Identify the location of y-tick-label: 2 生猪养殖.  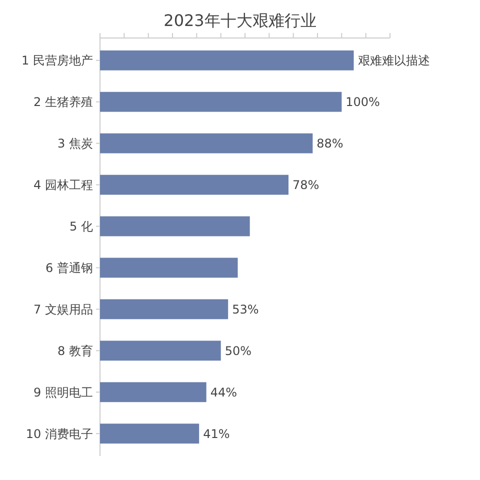
(63, 102).